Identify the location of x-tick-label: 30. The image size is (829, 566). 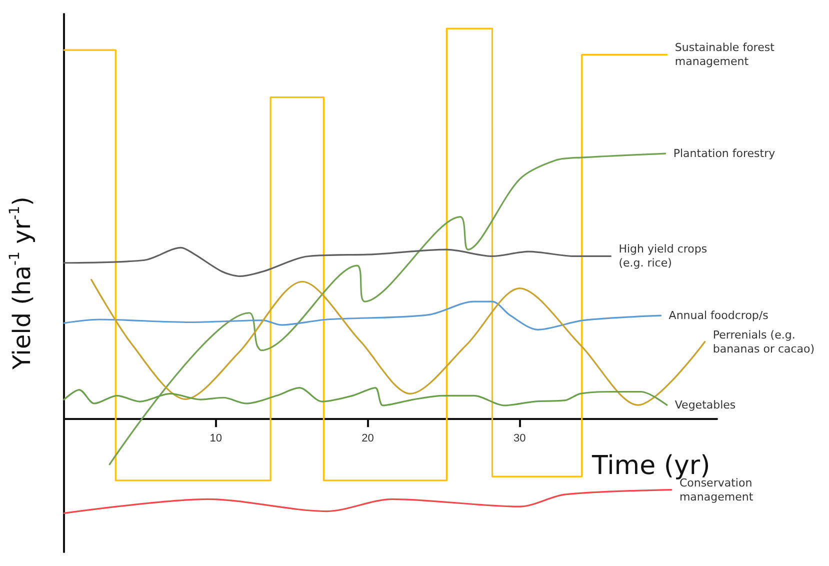
(519, 438).